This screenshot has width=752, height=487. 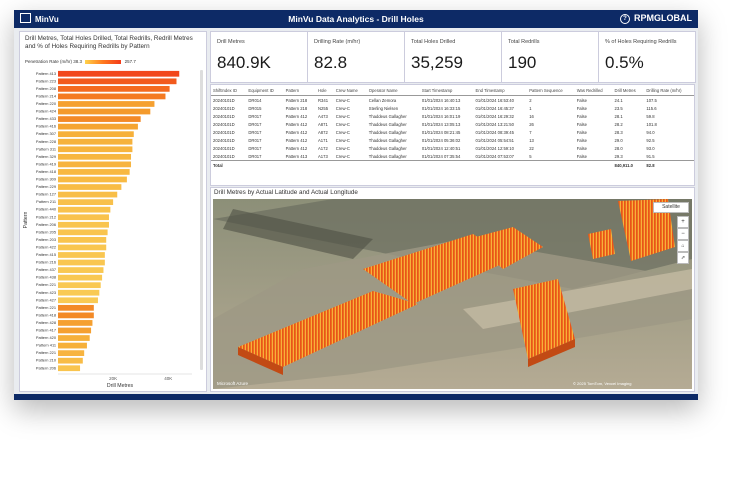 I want to click on kpi-value: 840.9K, so click(x=244, y=62).